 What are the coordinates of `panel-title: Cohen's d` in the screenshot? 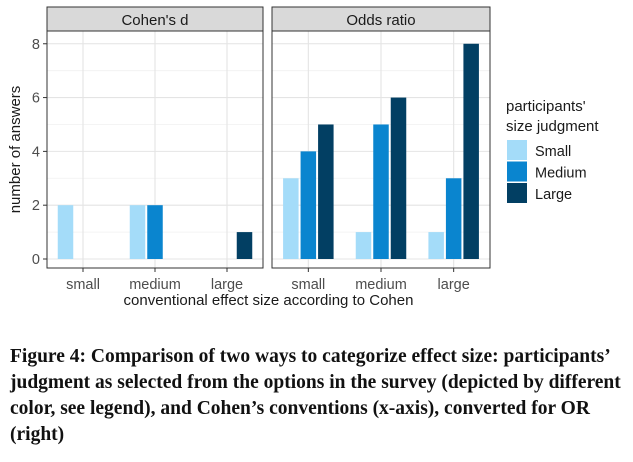 It's located at (154, 20).